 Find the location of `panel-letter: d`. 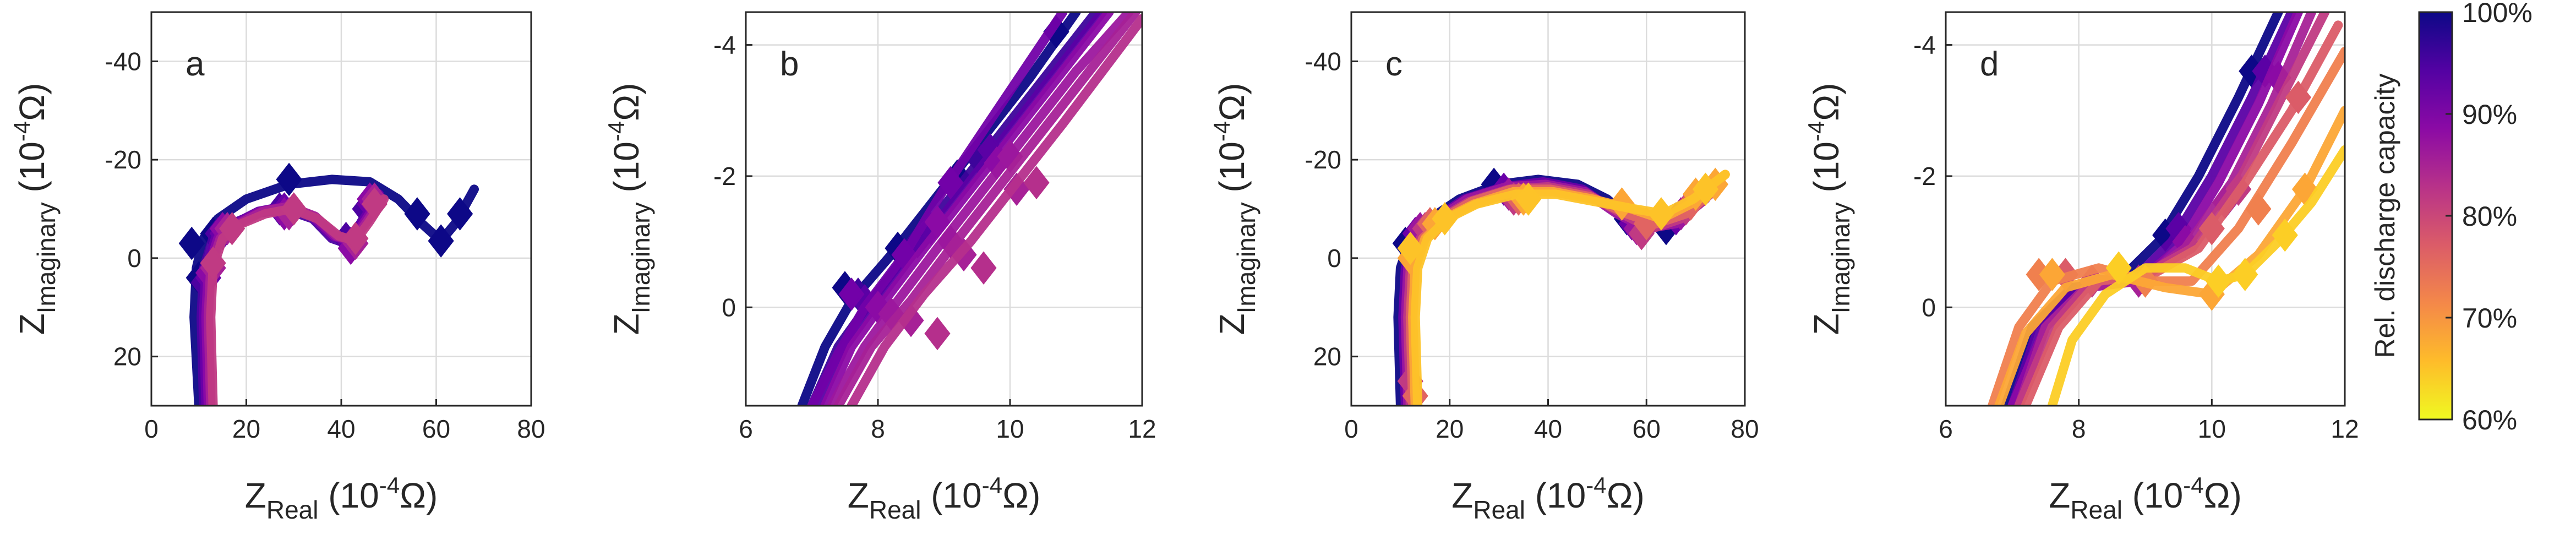

panel-letter: d is located at coordinates (1990, 64).